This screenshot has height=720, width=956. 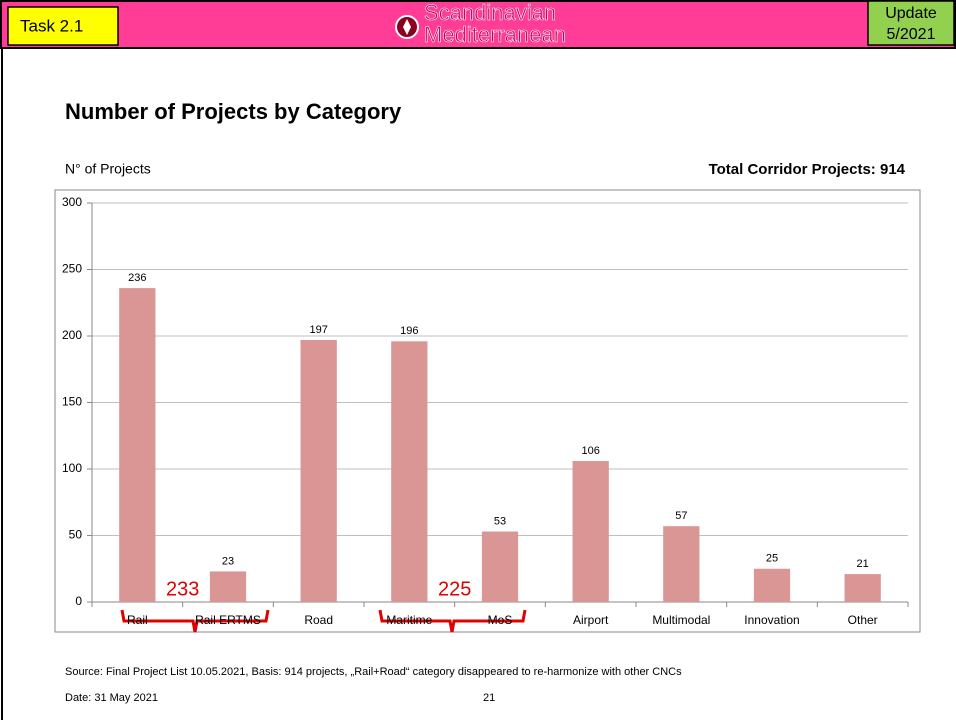 I want to click on y-tick-label: 100, so click(x=72, y=468).